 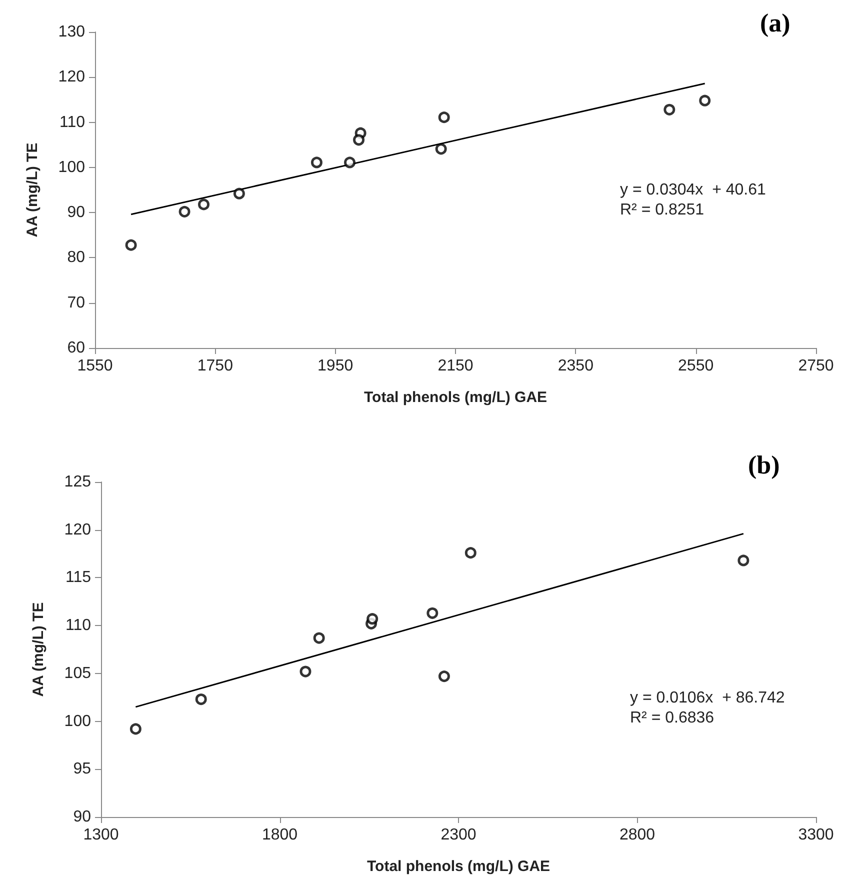 I want to click on y-tick-label: 95, so click(x=82, y=769).